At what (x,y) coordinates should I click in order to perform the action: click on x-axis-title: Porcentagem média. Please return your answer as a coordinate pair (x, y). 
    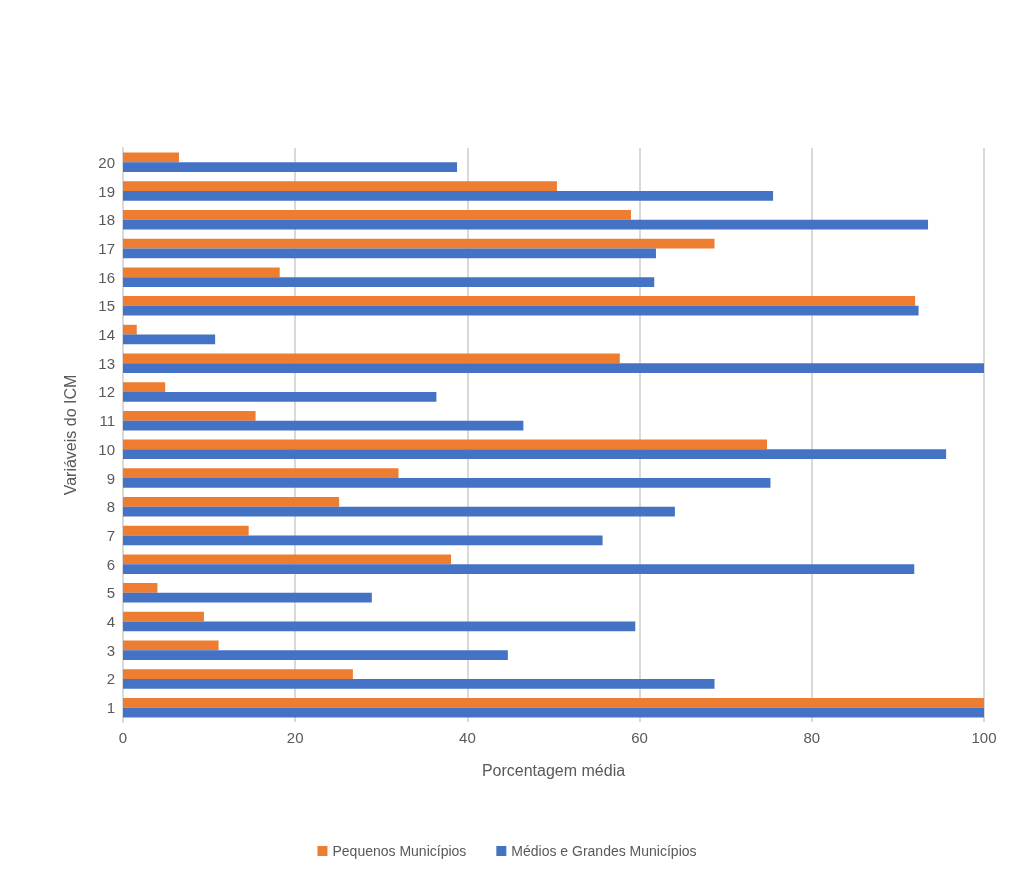
    Looking at the image, I should click on (553, 770).